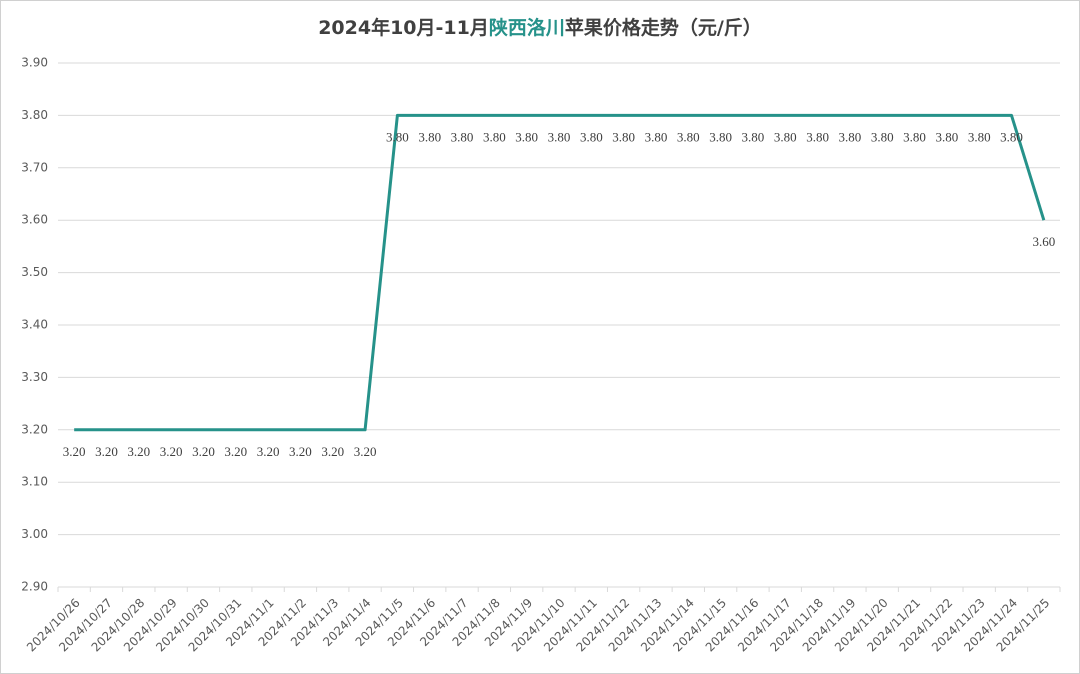 This screenshot has height=674, width=1080. I want to click on value-label: 3.60, so click(1043, 241).